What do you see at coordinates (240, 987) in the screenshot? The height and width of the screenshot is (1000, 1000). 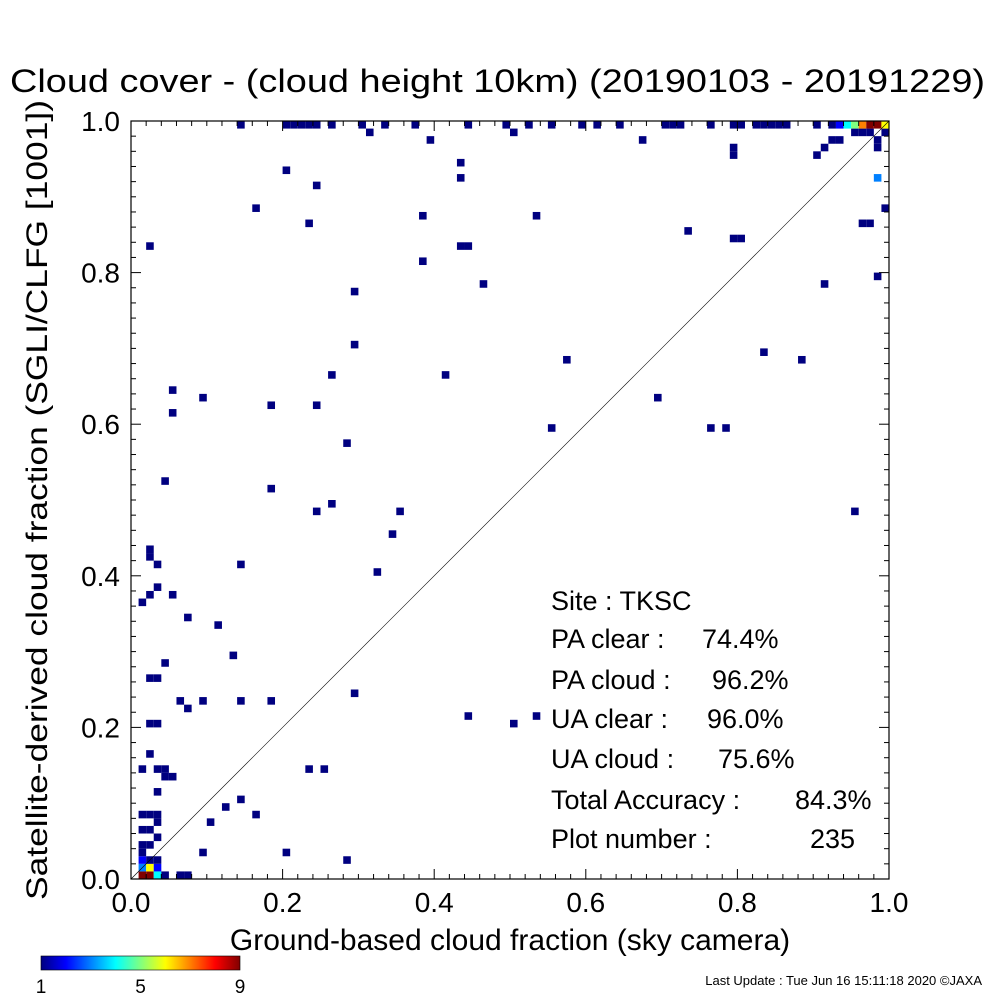 I see `colorbar-label: 9` at bounding box center [240, 987].